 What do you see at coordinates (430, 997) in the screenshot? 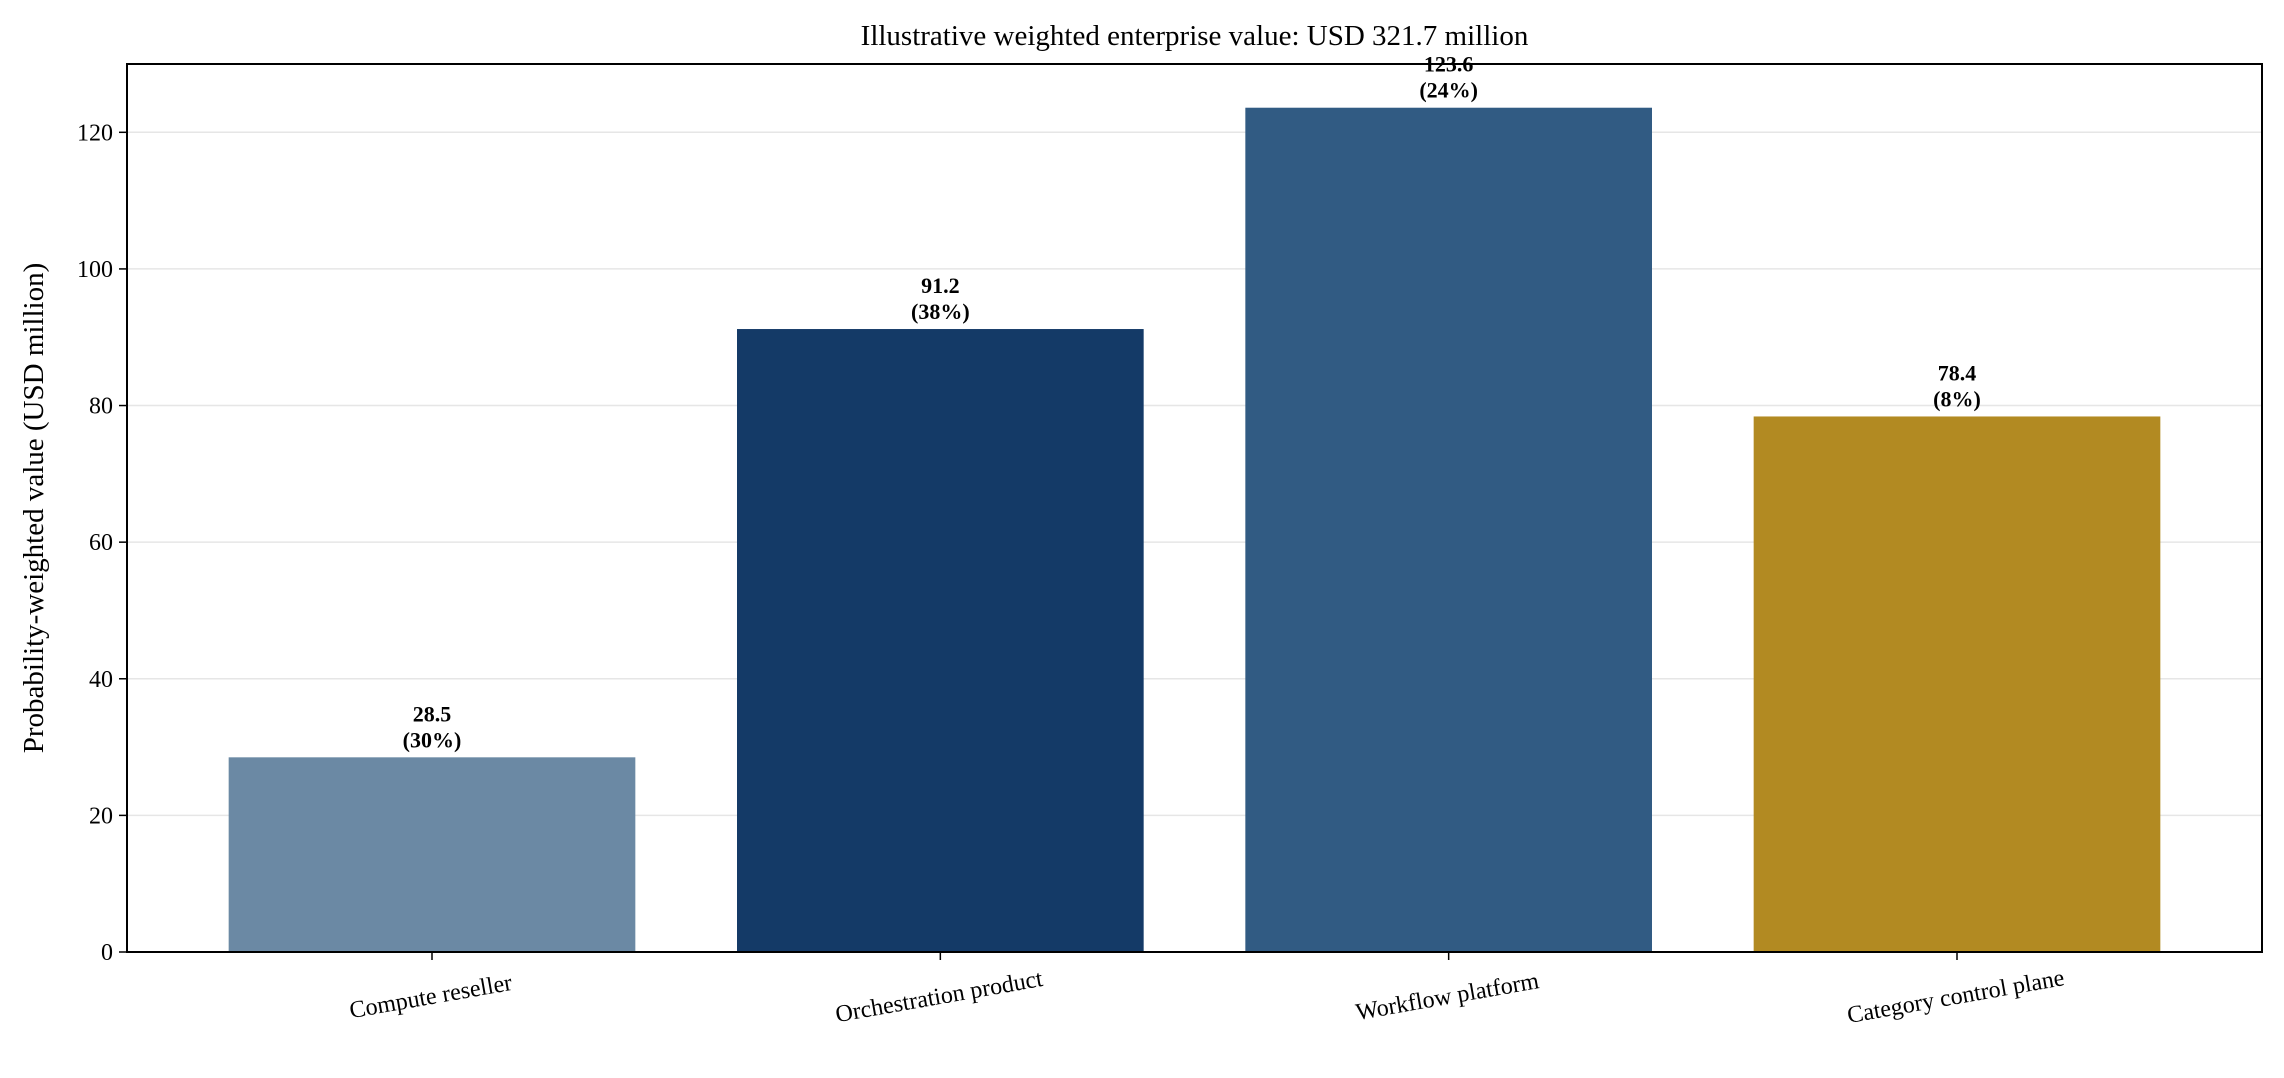
I see `x-tick-label: Compute reseller` at bounding box center [430, 997].